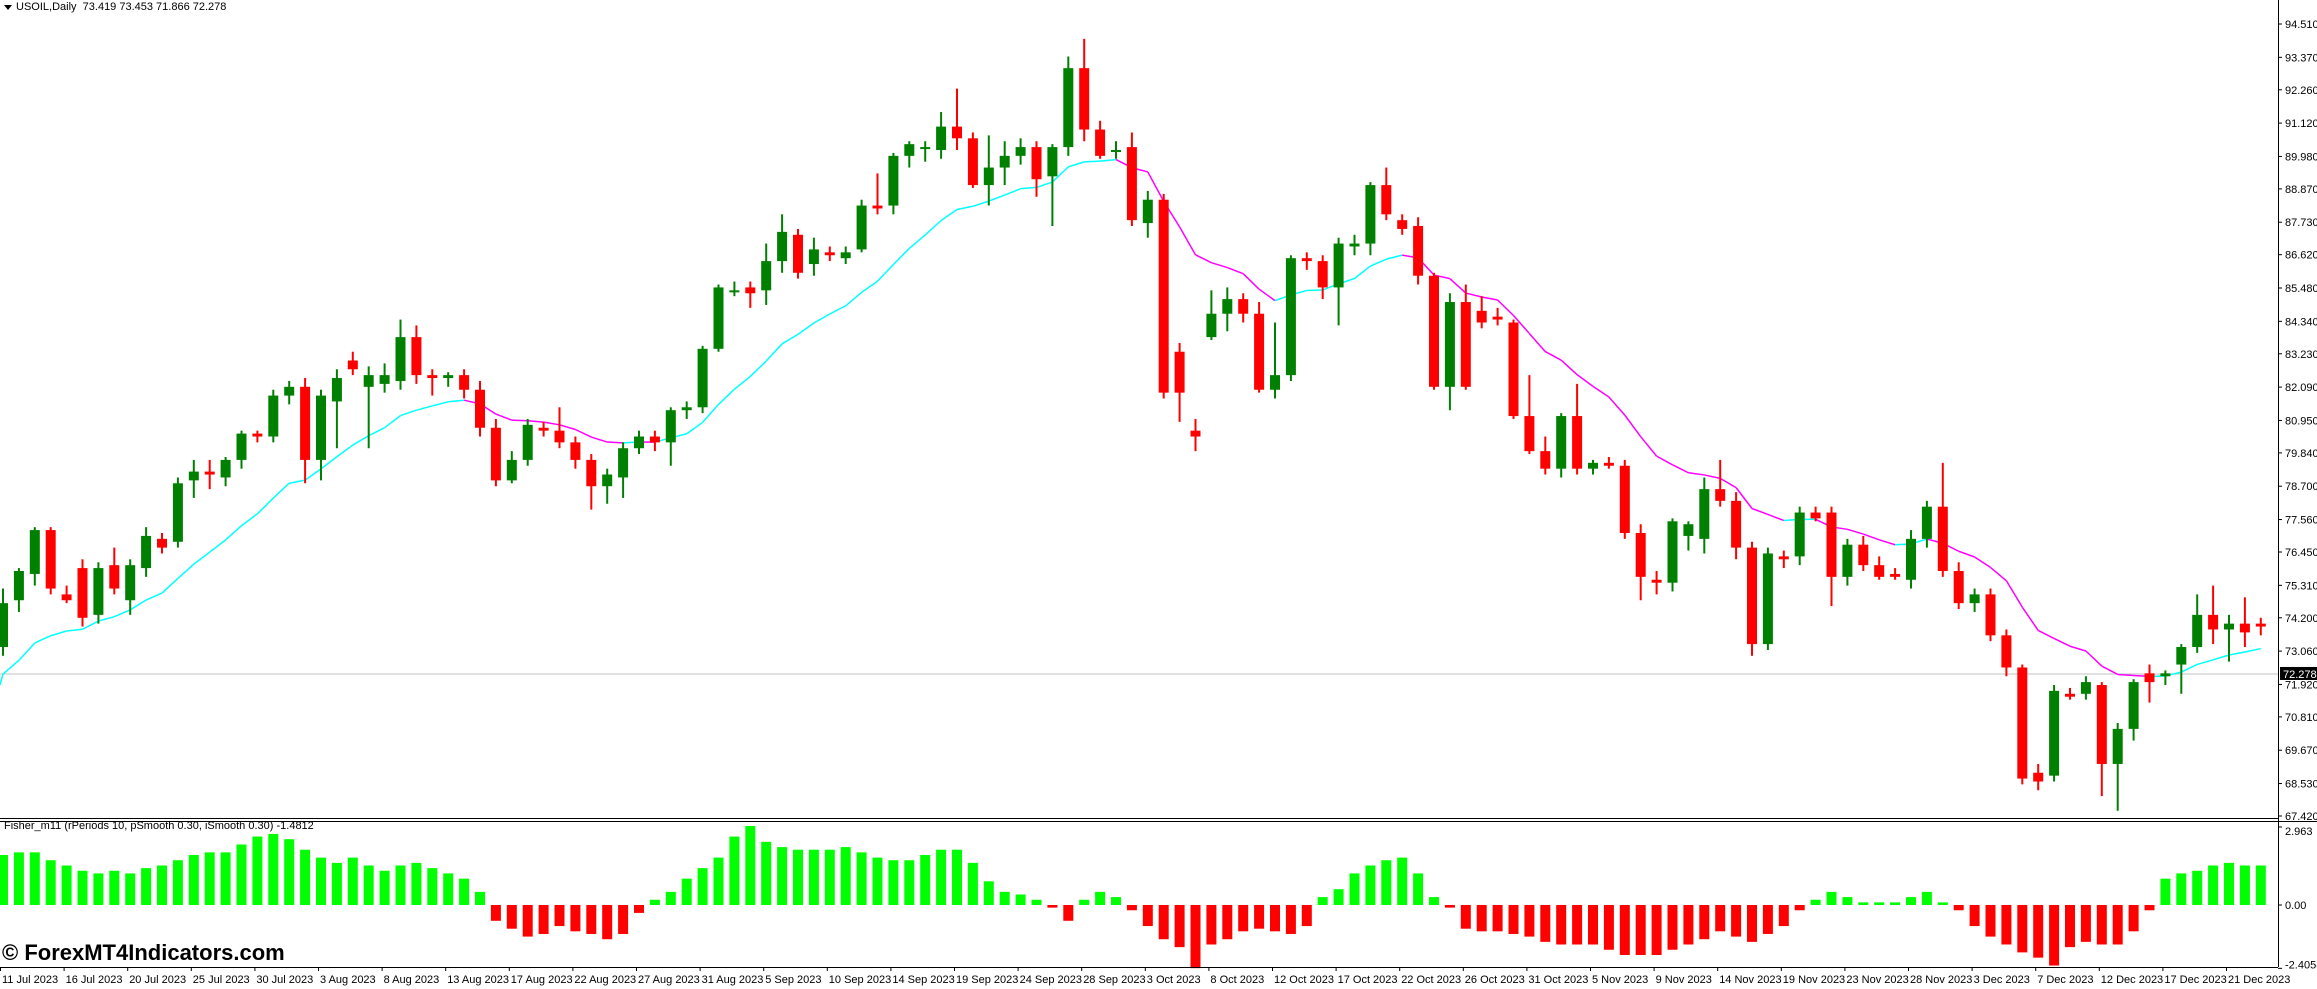  What do you see at coordinates (1174, 980) in the screenshot?
I see `time-tick-label: 3 Oct 2023` at bounding box center [1174, 980].